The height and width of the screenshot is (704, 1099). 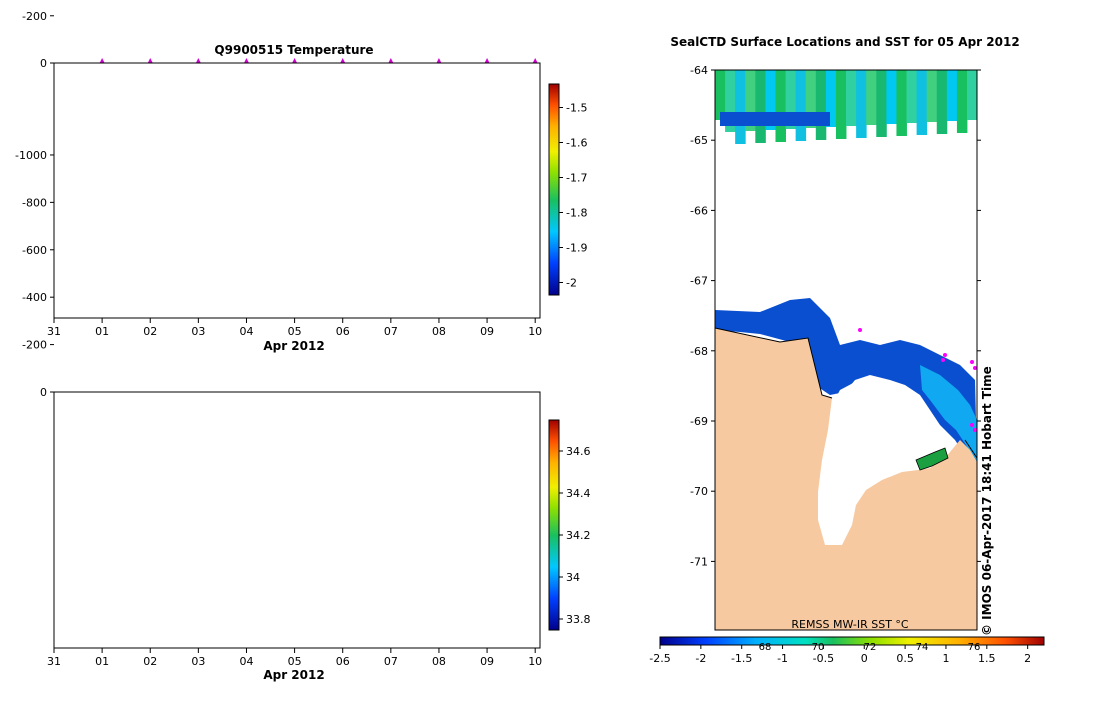 I want to click on coastline-east, so click(x=971, y=449).